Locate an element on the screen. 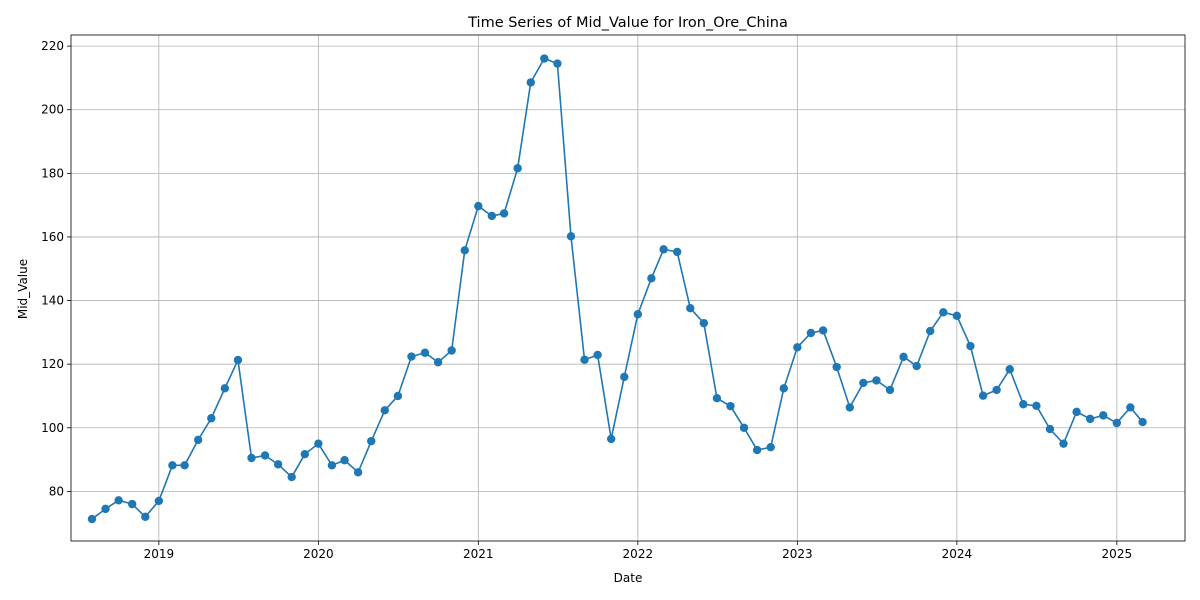  x-tick-label: 2021 is located at coordinates (478, 554).